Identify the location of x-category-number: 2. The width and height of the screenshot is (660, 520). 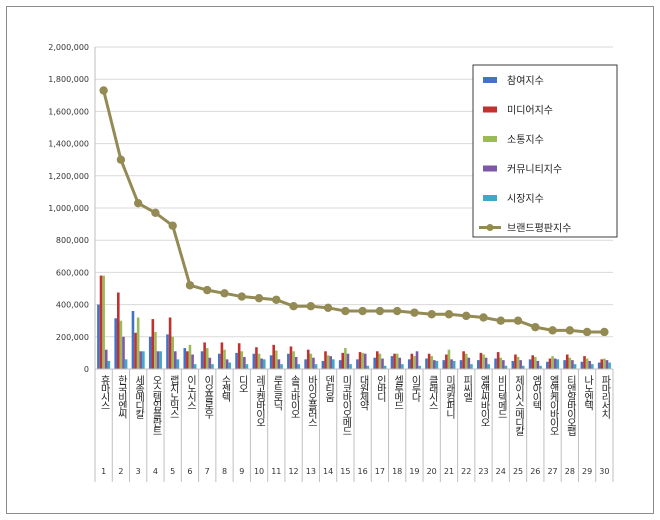
(120, 471).